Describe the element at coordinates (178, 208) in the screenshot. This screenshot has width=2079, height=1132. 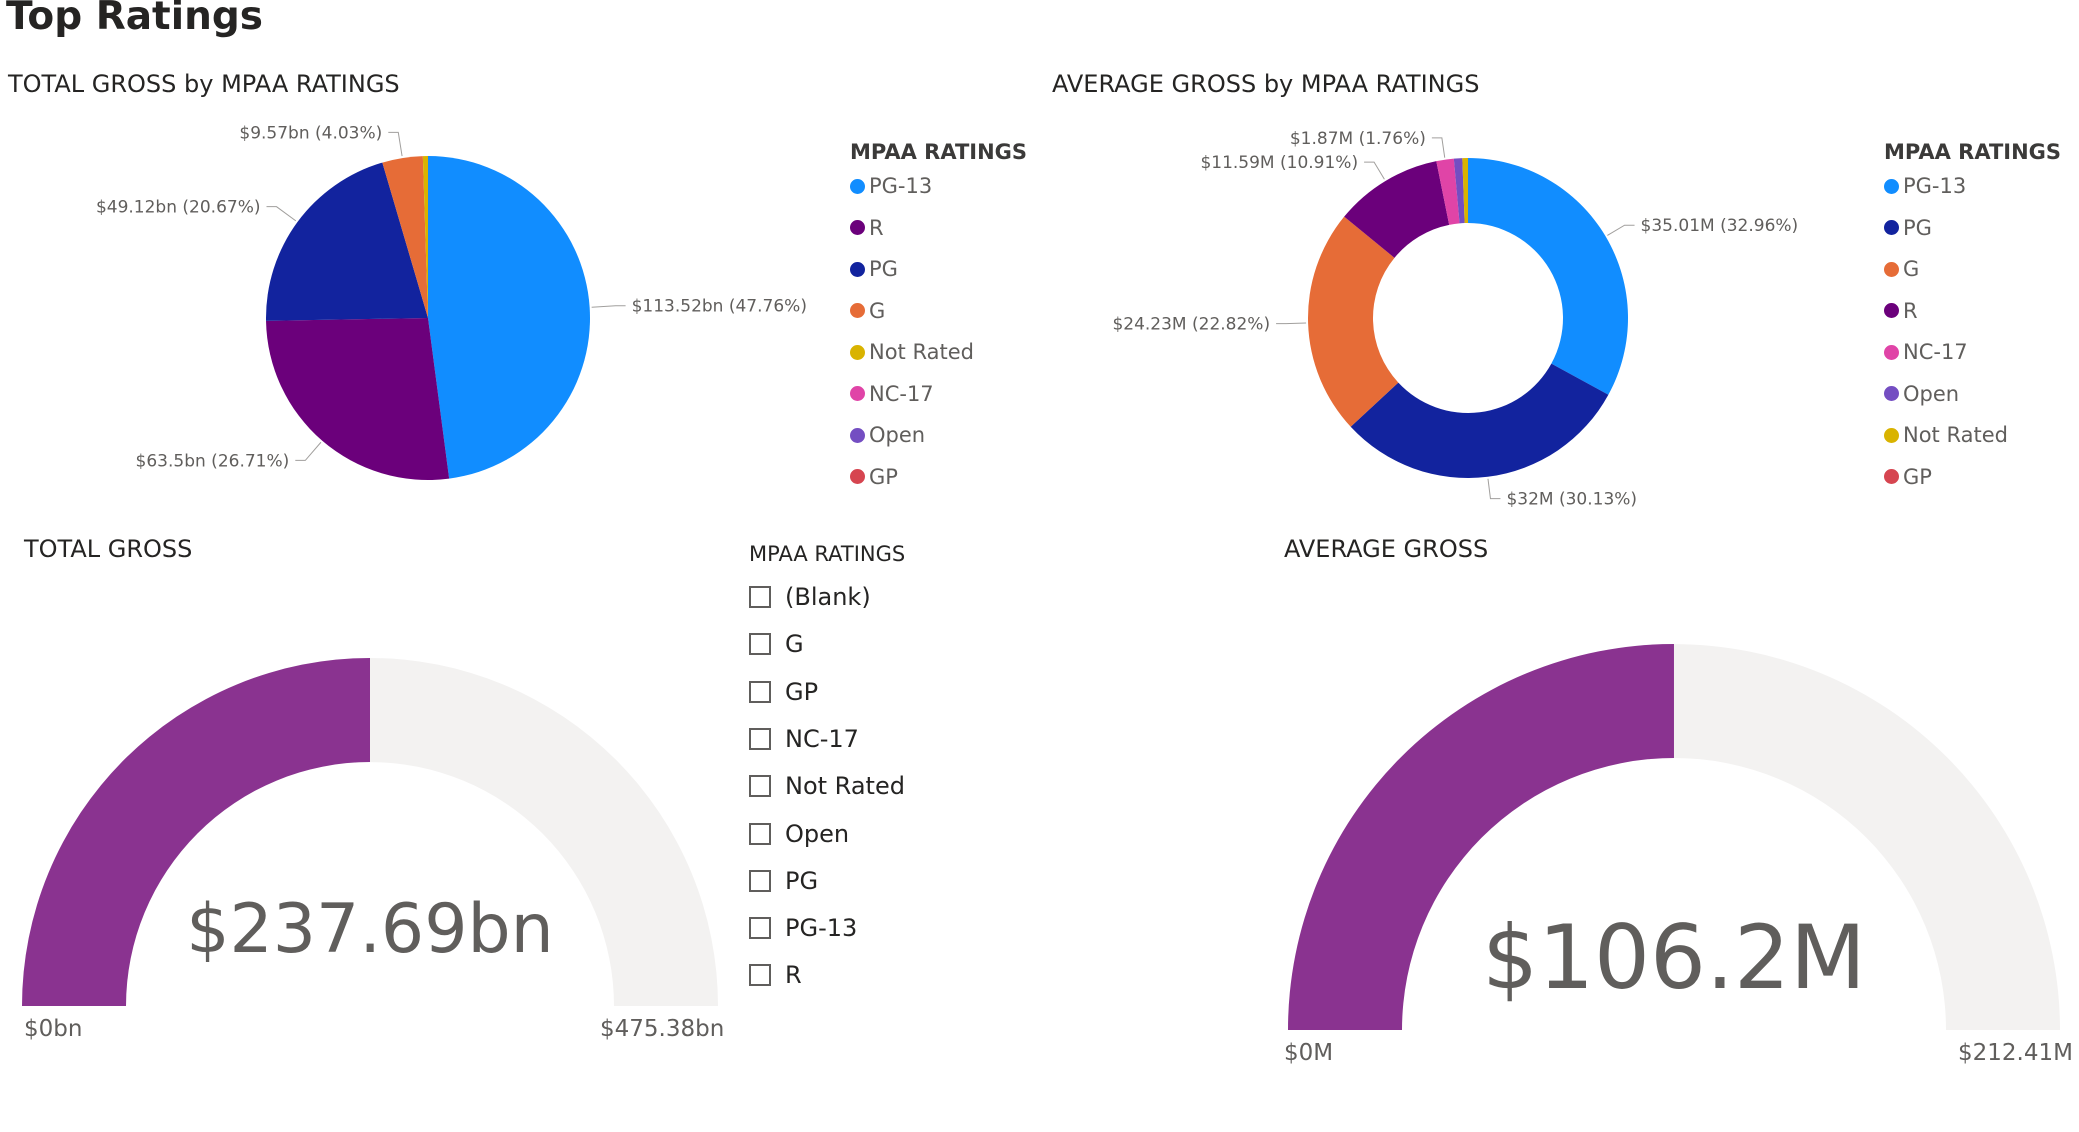
I see `pie-data-label-pg: $49.12bn (20.67%)` at that location.